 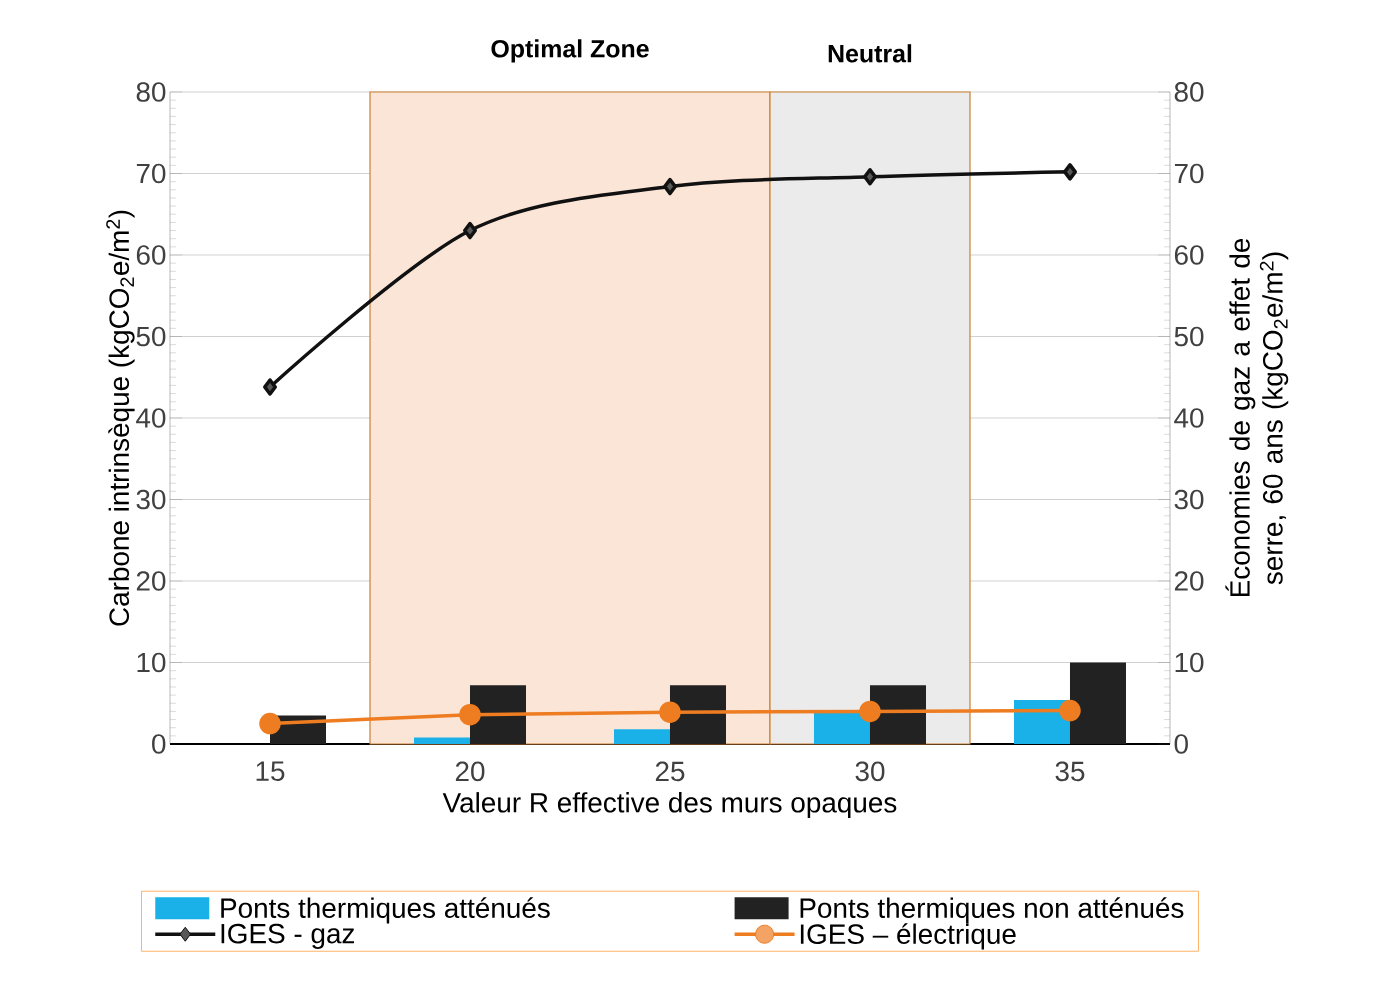 I want to click on y-tick-label: 10, so click(x=151, y=662).